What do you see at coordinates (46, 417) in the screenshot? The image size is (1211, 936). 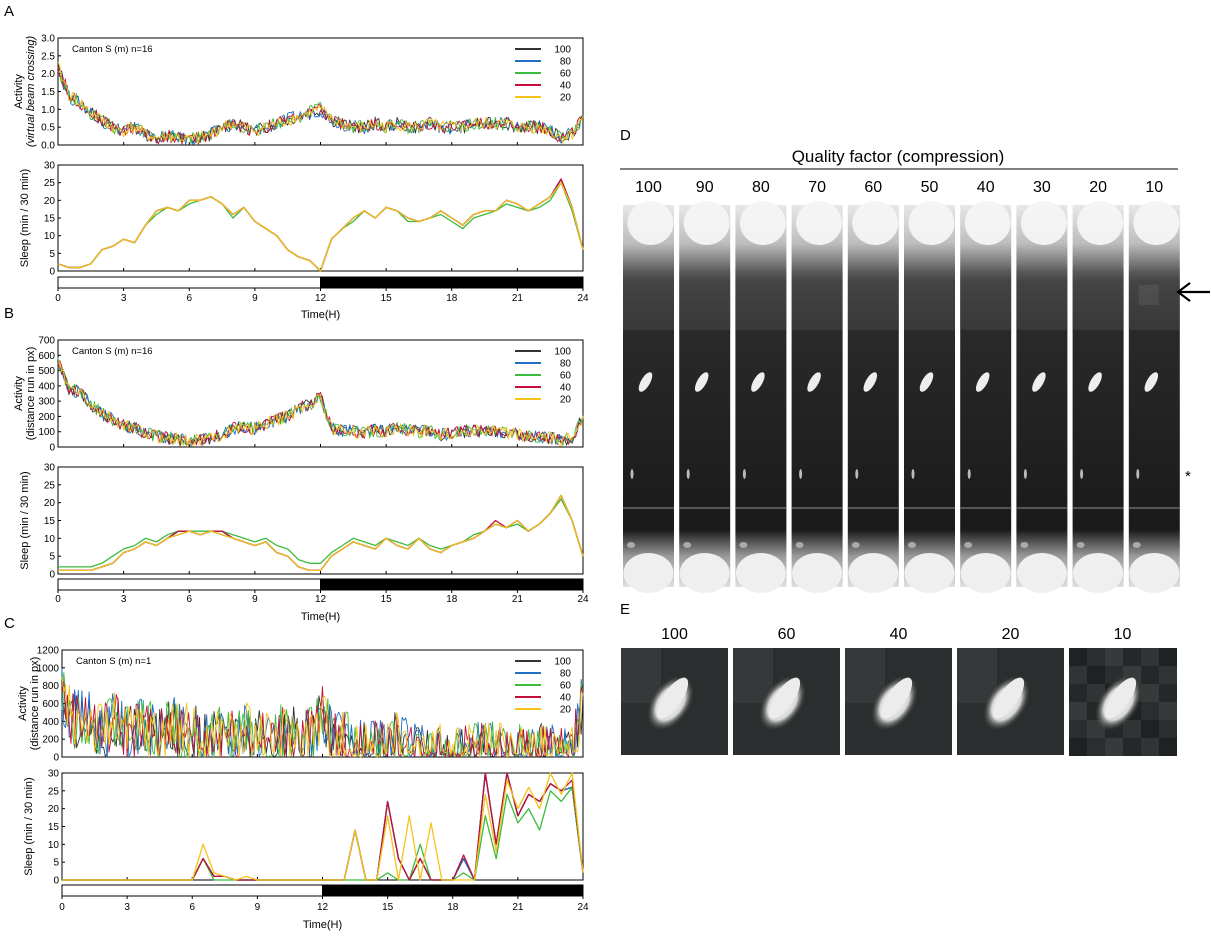 I see `y-tick-label: 200` at bounding box center [46, 417].